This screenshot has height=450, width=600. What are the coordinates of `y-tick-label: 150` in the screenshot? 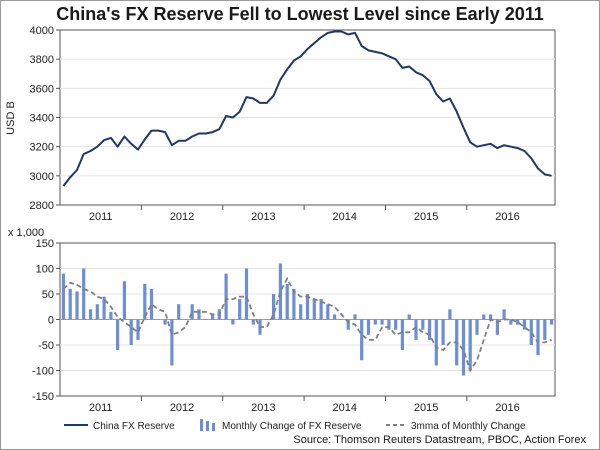 It's located at (45, 244).